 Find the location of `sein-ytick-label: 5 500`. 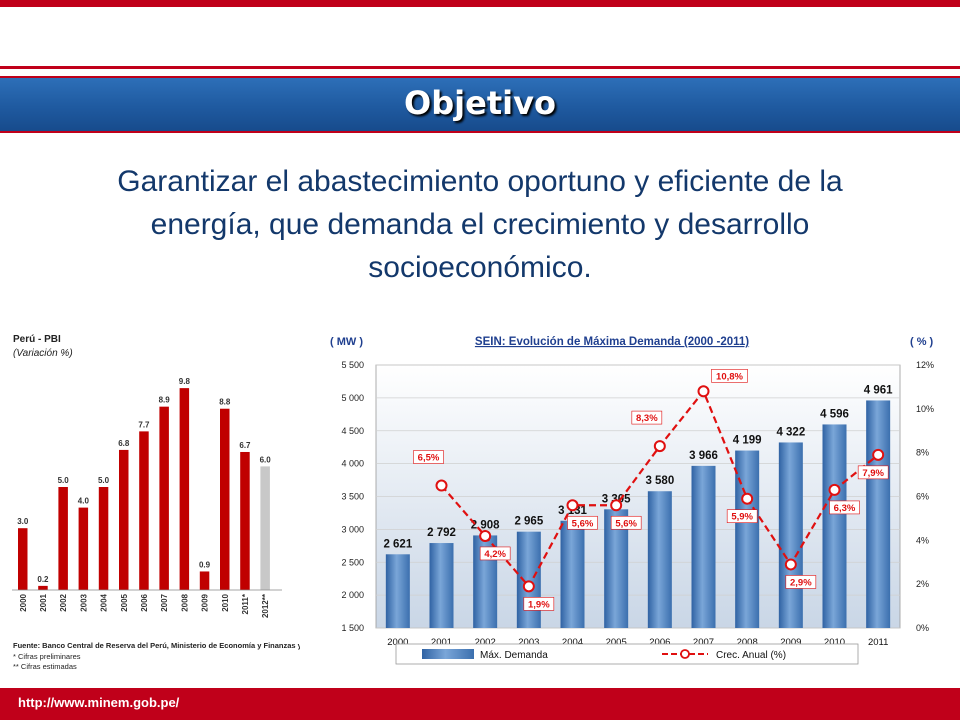

sein-ytick-label: 5 500 is located at coordinates (352, 365).